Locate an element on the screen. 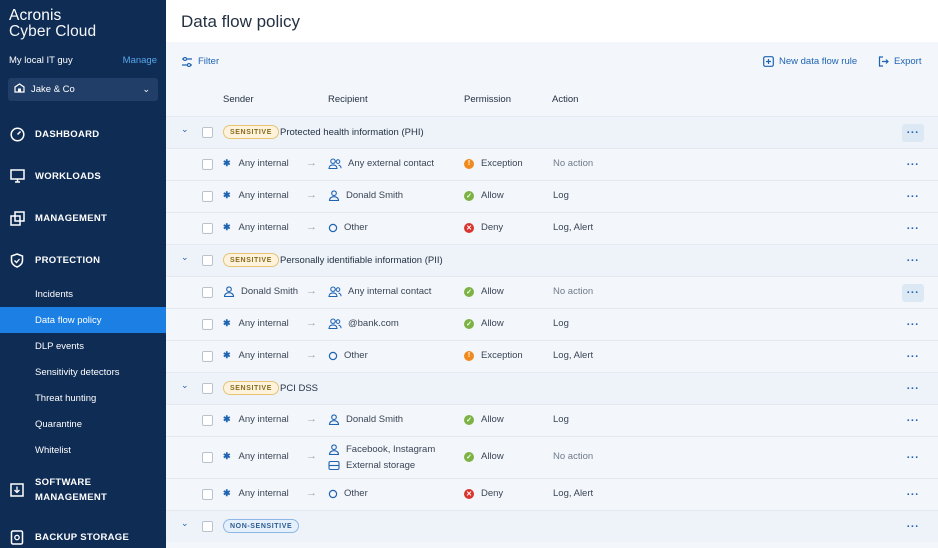 The image size is (938, 548). header-action: Action is located at coordinates (565, 99).